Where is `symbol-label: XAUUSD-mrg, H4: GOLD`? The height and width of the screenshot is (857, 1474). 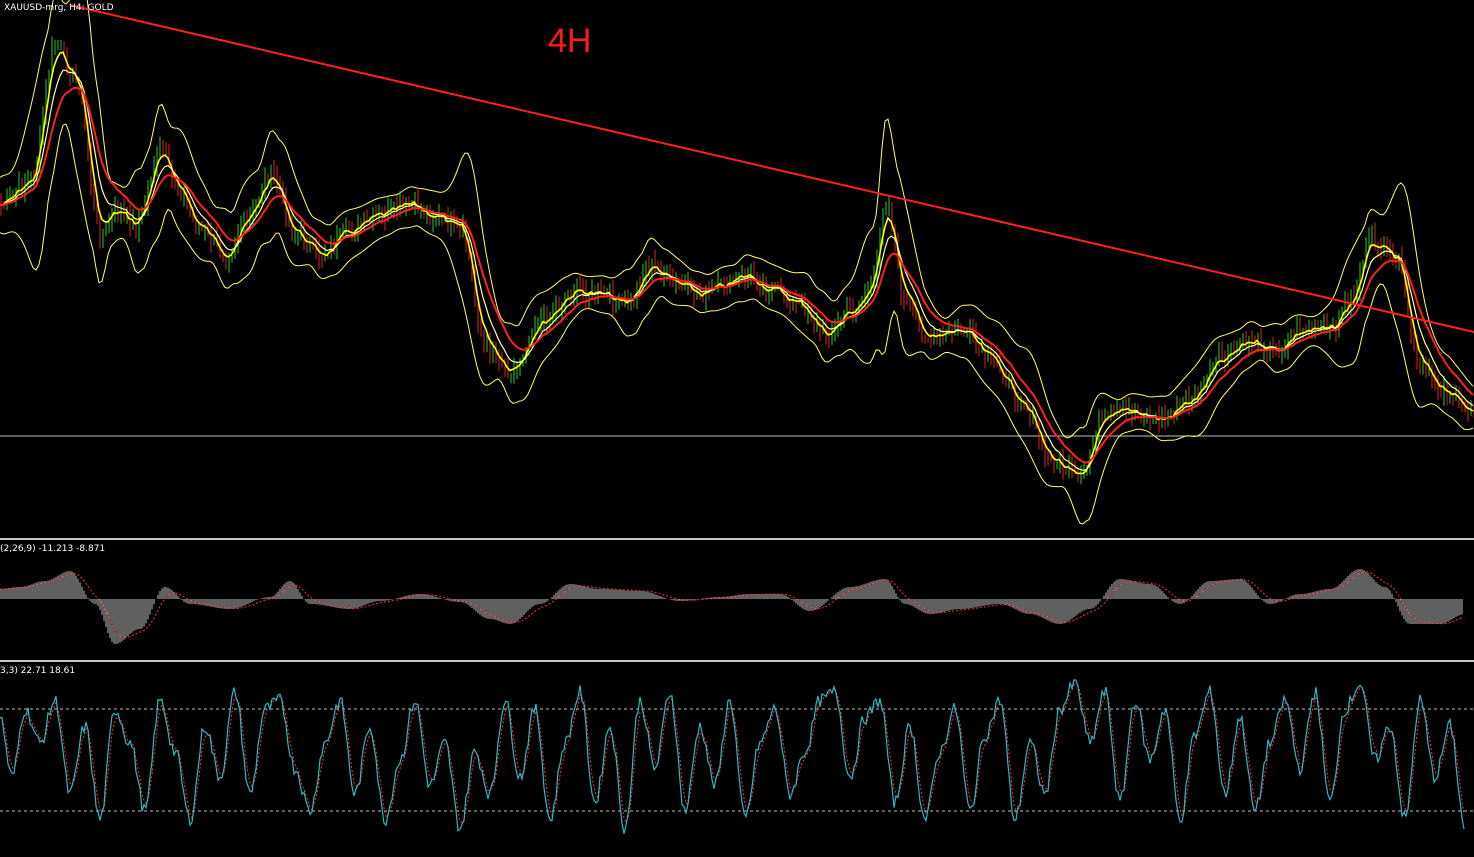 symbol-label: XAUUSD-mrg, H4: GOLD is located at coordinates (59, 8).